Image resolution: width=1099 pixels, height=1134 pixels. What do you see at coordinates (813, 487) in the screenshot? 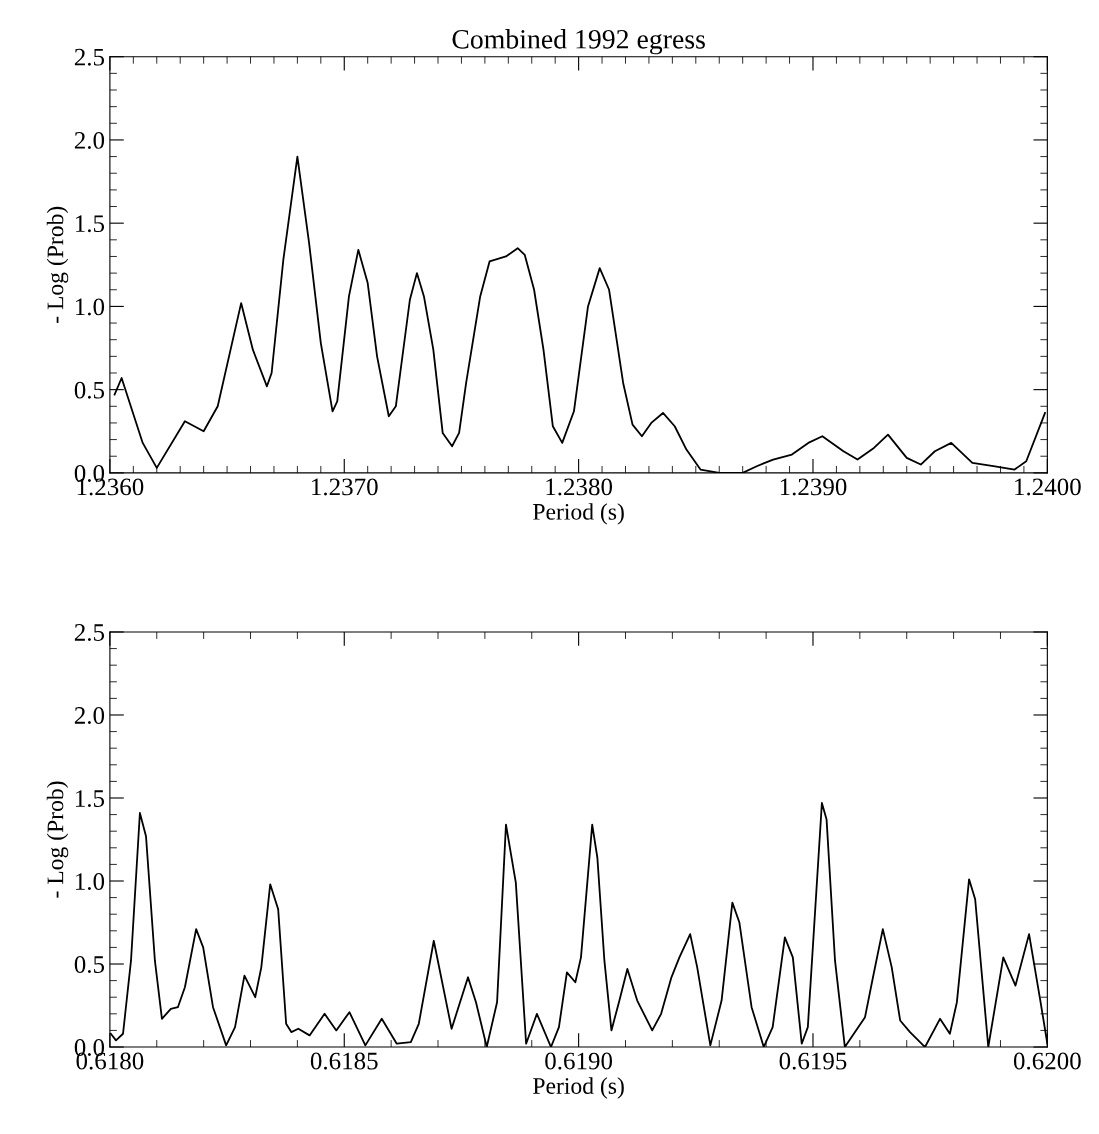
I see `x-tick-label: 1.2390` at bounding box center [813, 487].